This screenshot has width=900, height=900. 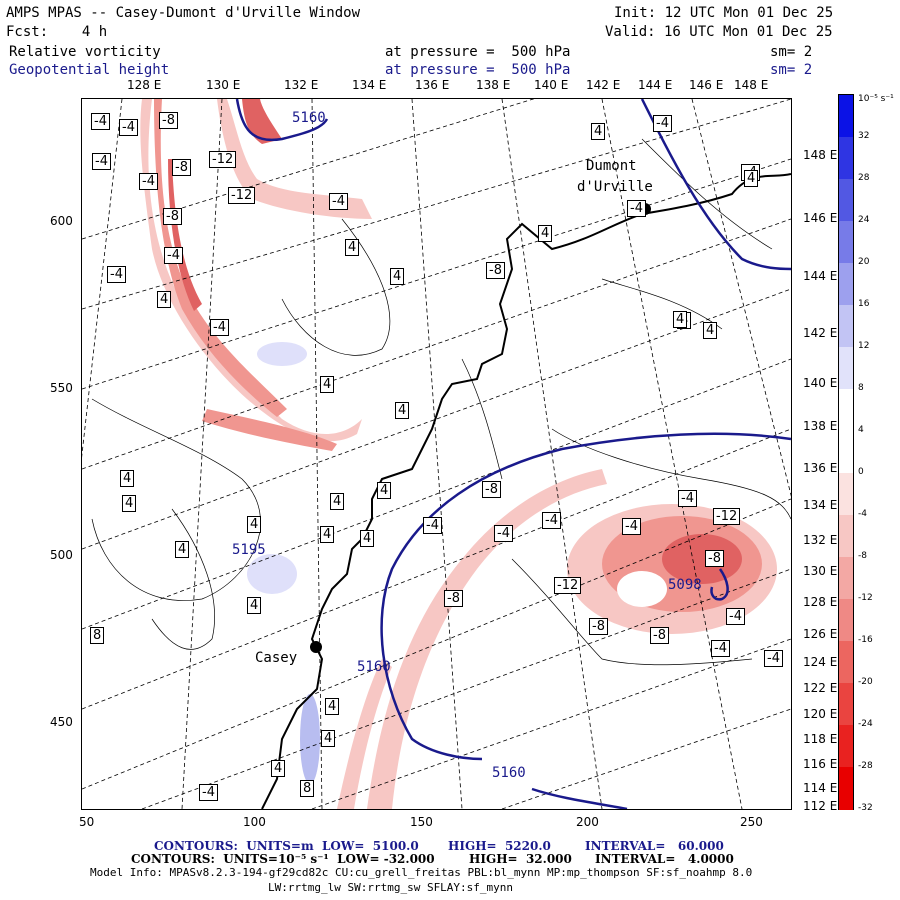 I want to click on right-lon-label: 142 E, so click(x=820, y=333).